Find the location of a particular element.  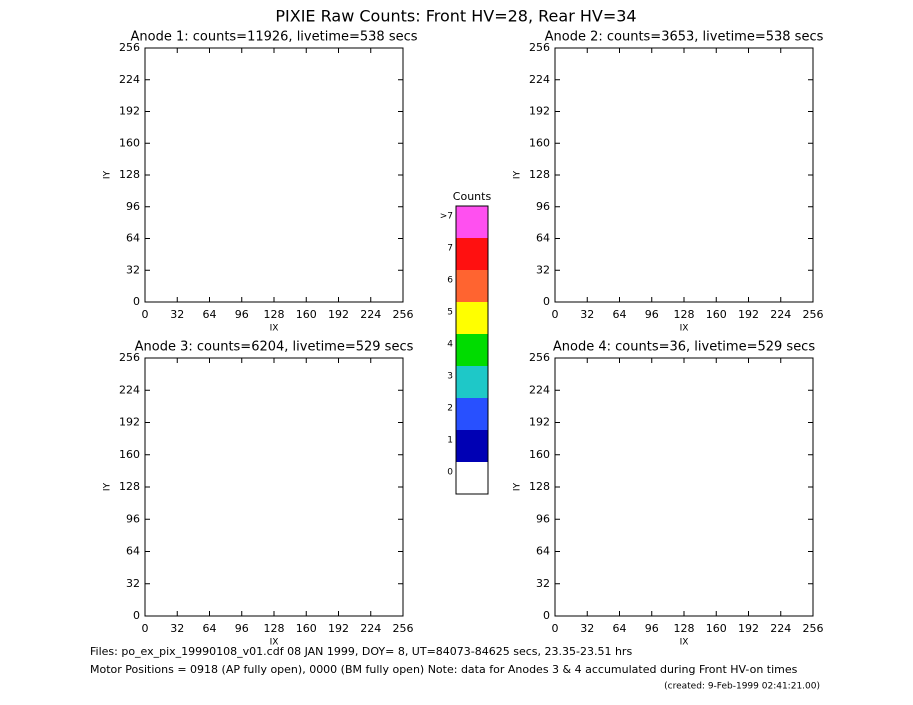

panel-title: Anode 3: counts=6204, livetime=529 secs is located at coordinates (274, 347).